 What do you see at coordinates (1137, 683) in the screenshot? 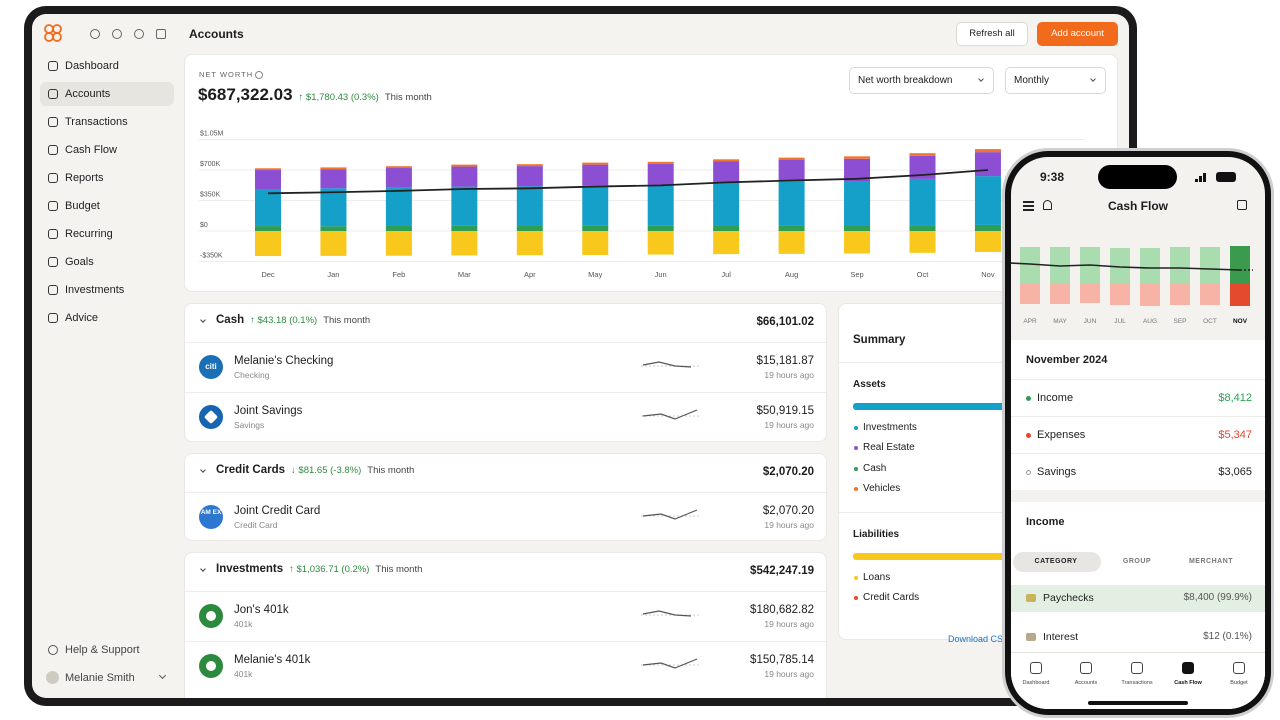
I see `tab-label: Transactions` at bounding box center [1137, 683].